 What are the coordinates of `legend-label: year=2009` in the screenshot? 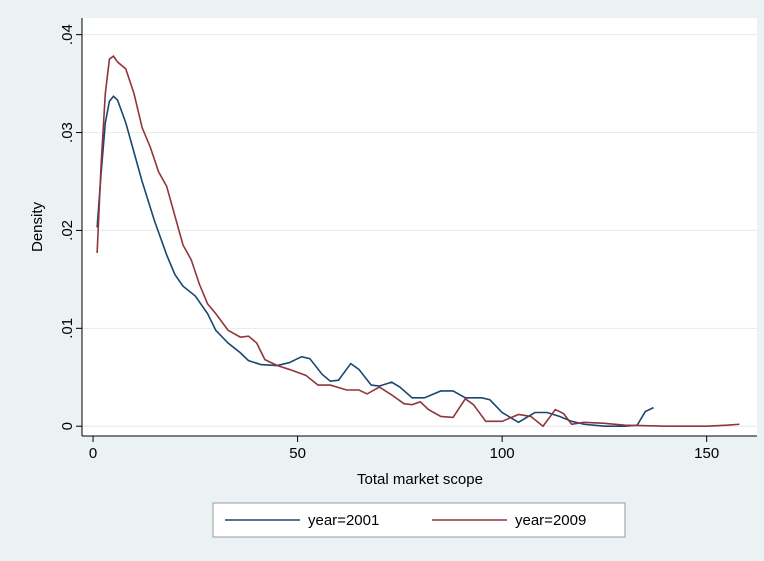 It's located at (550, 520).